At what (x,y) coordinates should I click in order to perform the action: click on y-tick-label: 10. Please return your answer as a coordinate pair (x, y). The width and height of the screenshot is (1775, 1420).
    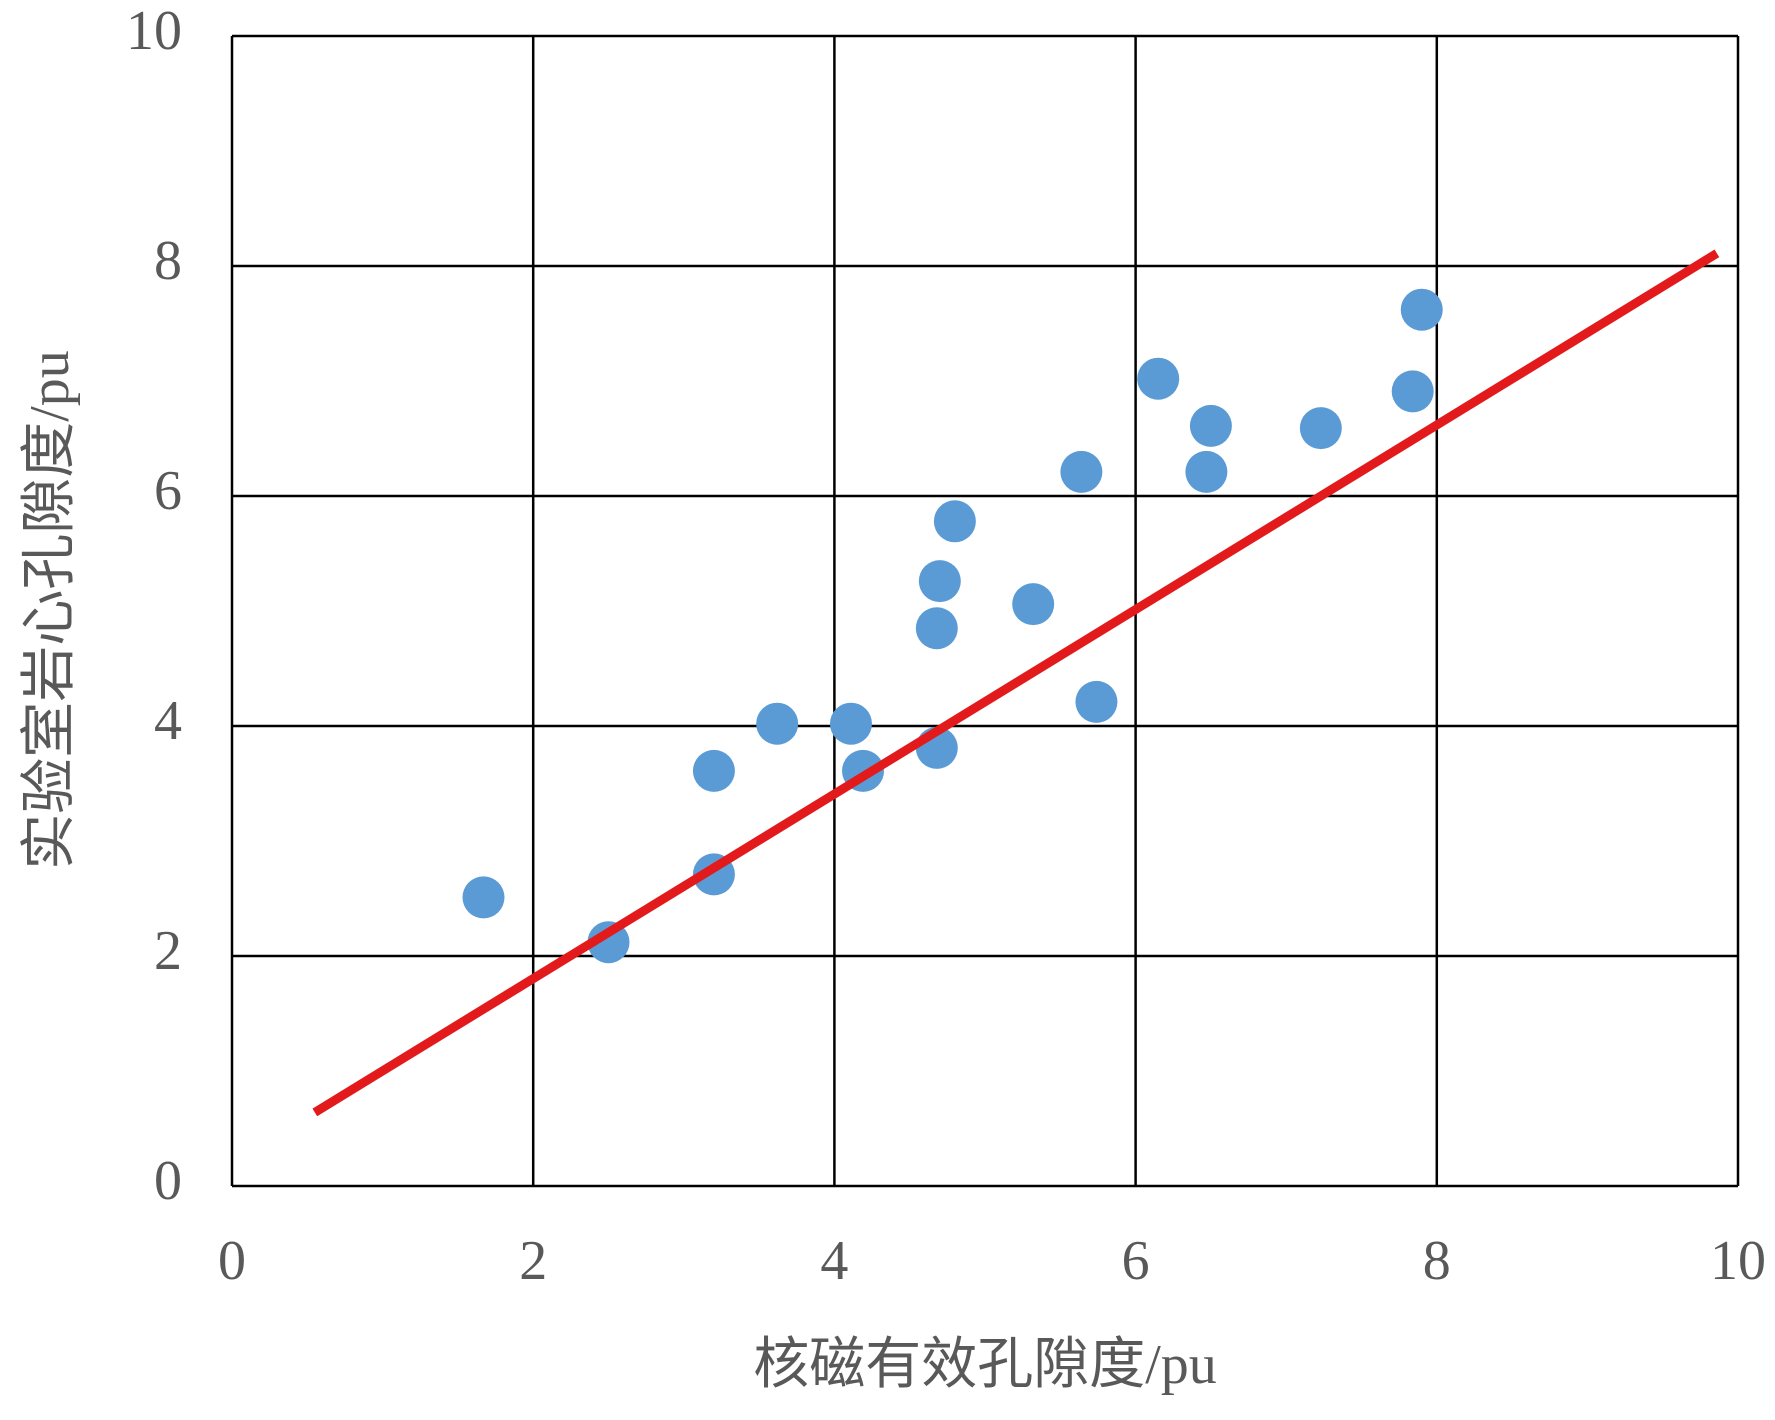
    Looking at the image, I should click on (154, 31).